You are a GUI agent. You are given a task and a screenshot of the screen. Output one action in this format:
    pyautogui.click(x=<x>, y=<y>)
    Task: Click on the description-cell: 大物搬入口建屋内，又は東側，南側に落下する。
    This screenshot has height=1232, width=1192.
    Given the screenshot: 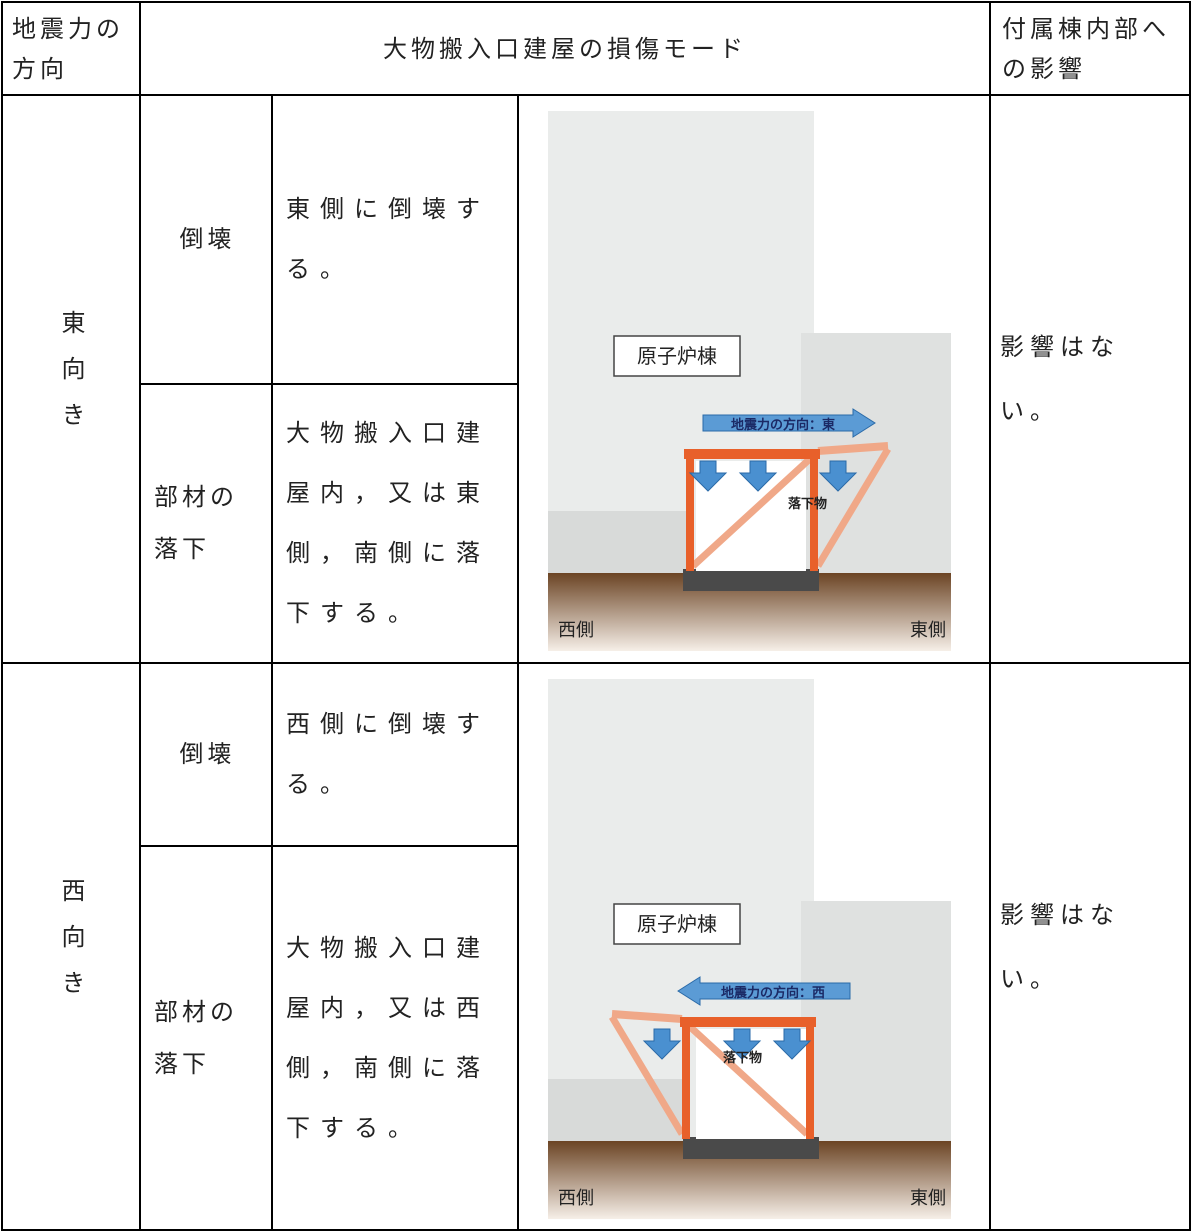 What is the action you would take?
    pyautogui.click(x=388, y=523)
    